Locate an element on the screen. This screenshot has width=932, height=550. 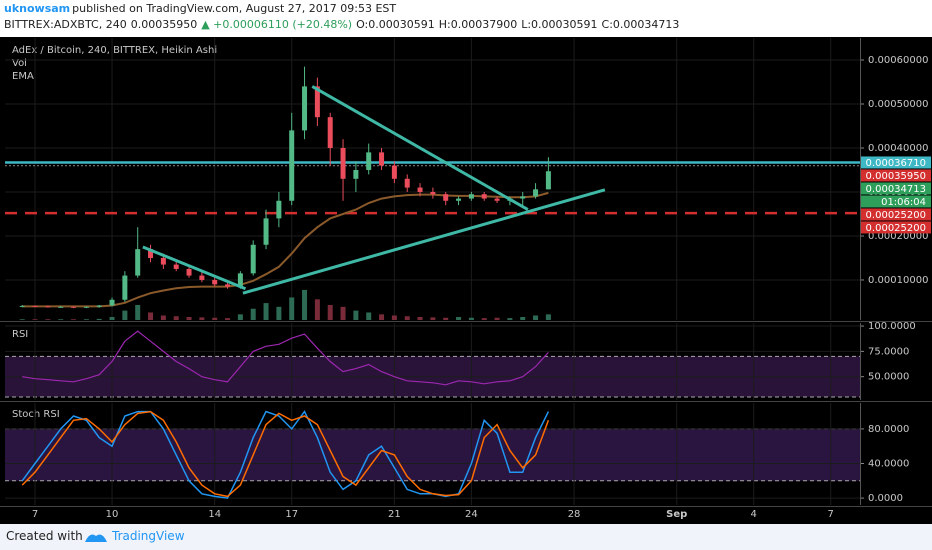
price-tag-label: 0.00034713 is located at coordinates (896, 189).